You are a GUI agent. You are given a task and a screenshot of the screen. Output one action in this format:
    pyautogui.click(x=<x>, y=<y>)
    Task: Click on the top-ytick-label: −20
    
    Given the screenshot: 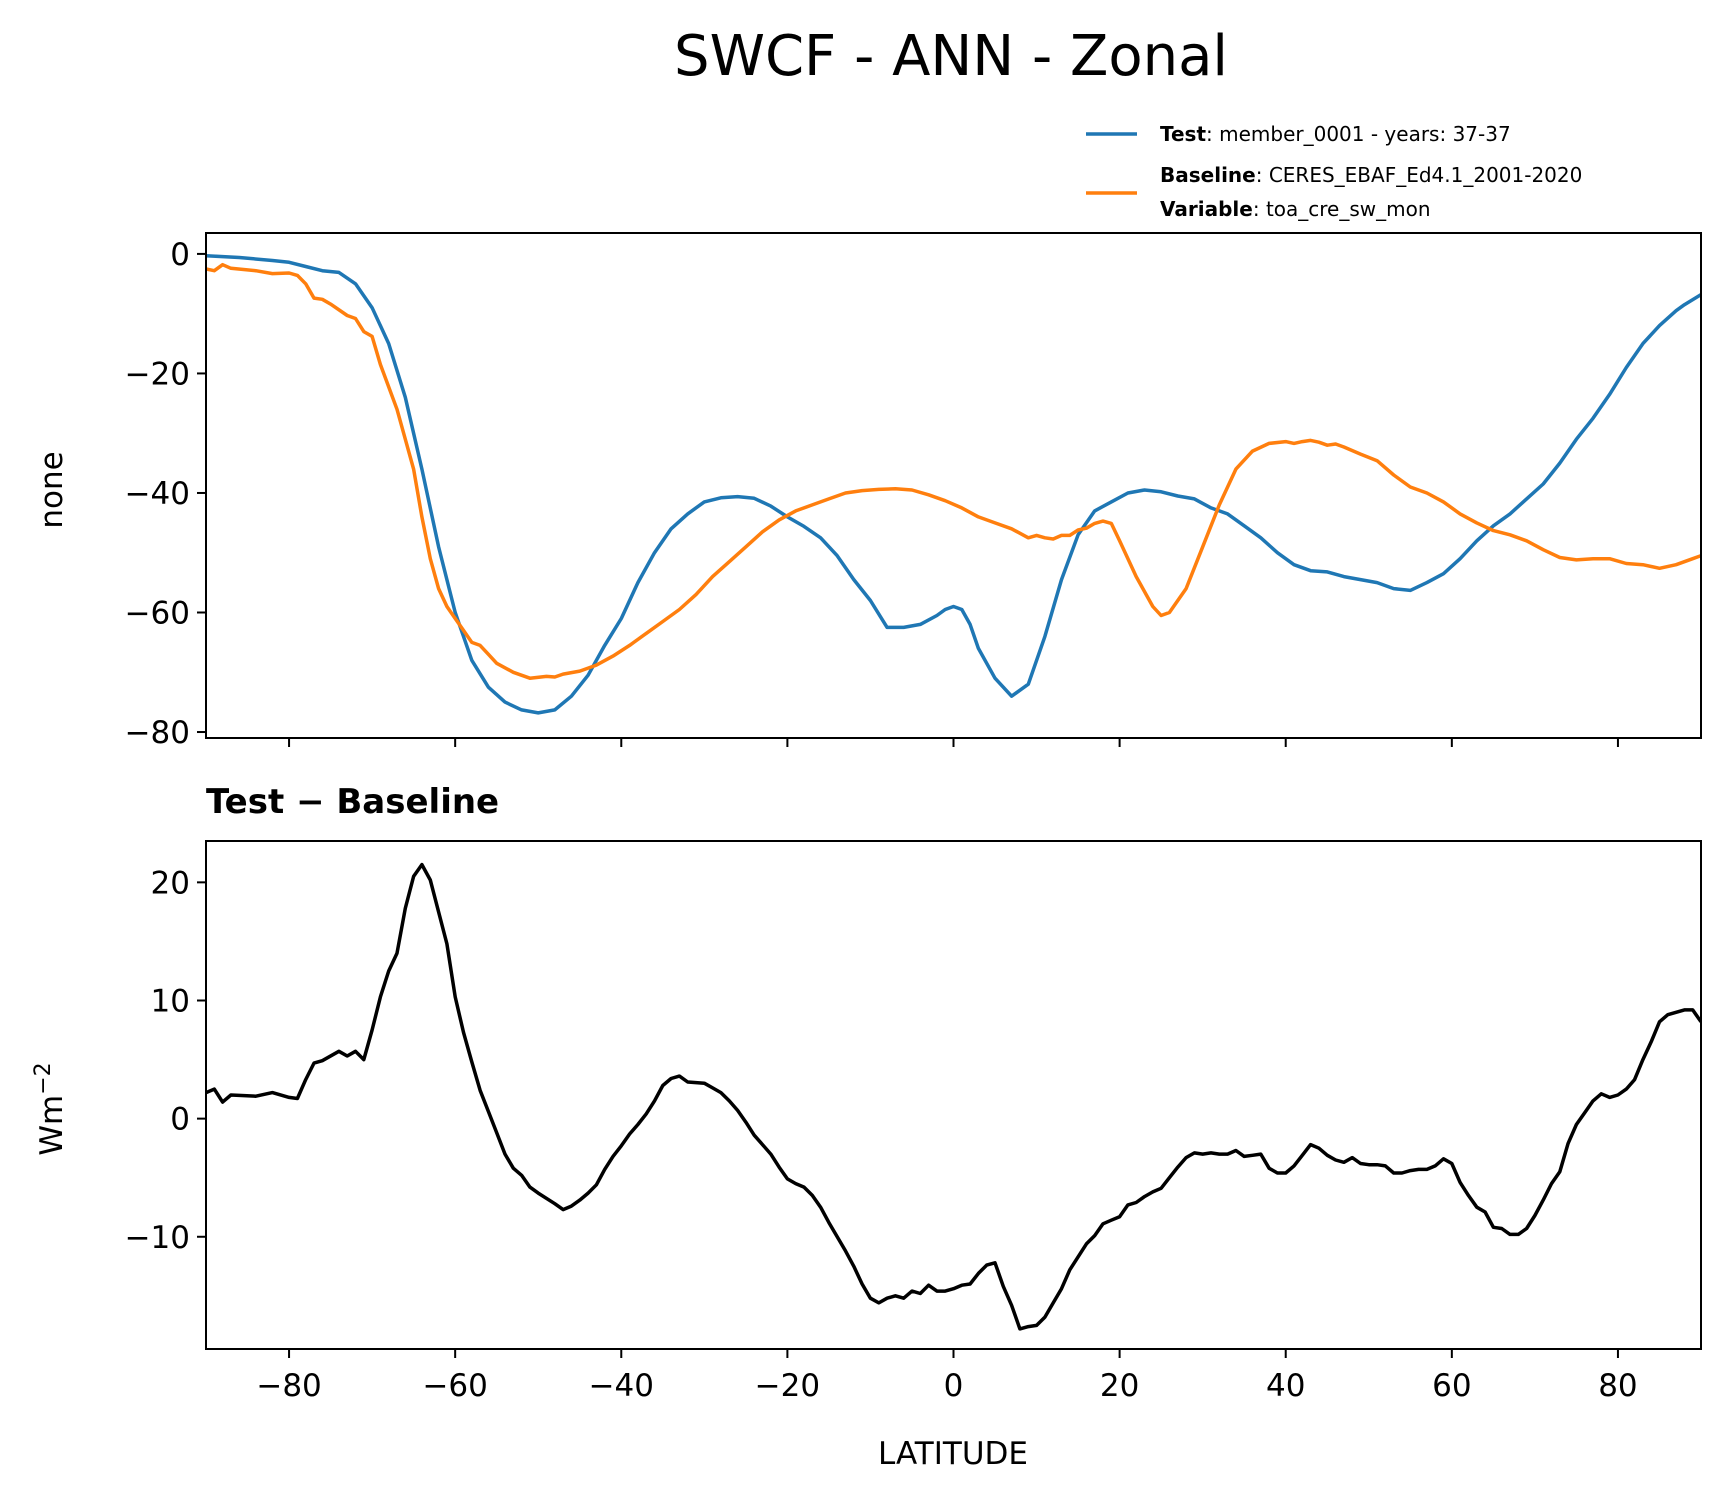 What is the action you would take?
    pyautogui.click(x=157, y=374)
    